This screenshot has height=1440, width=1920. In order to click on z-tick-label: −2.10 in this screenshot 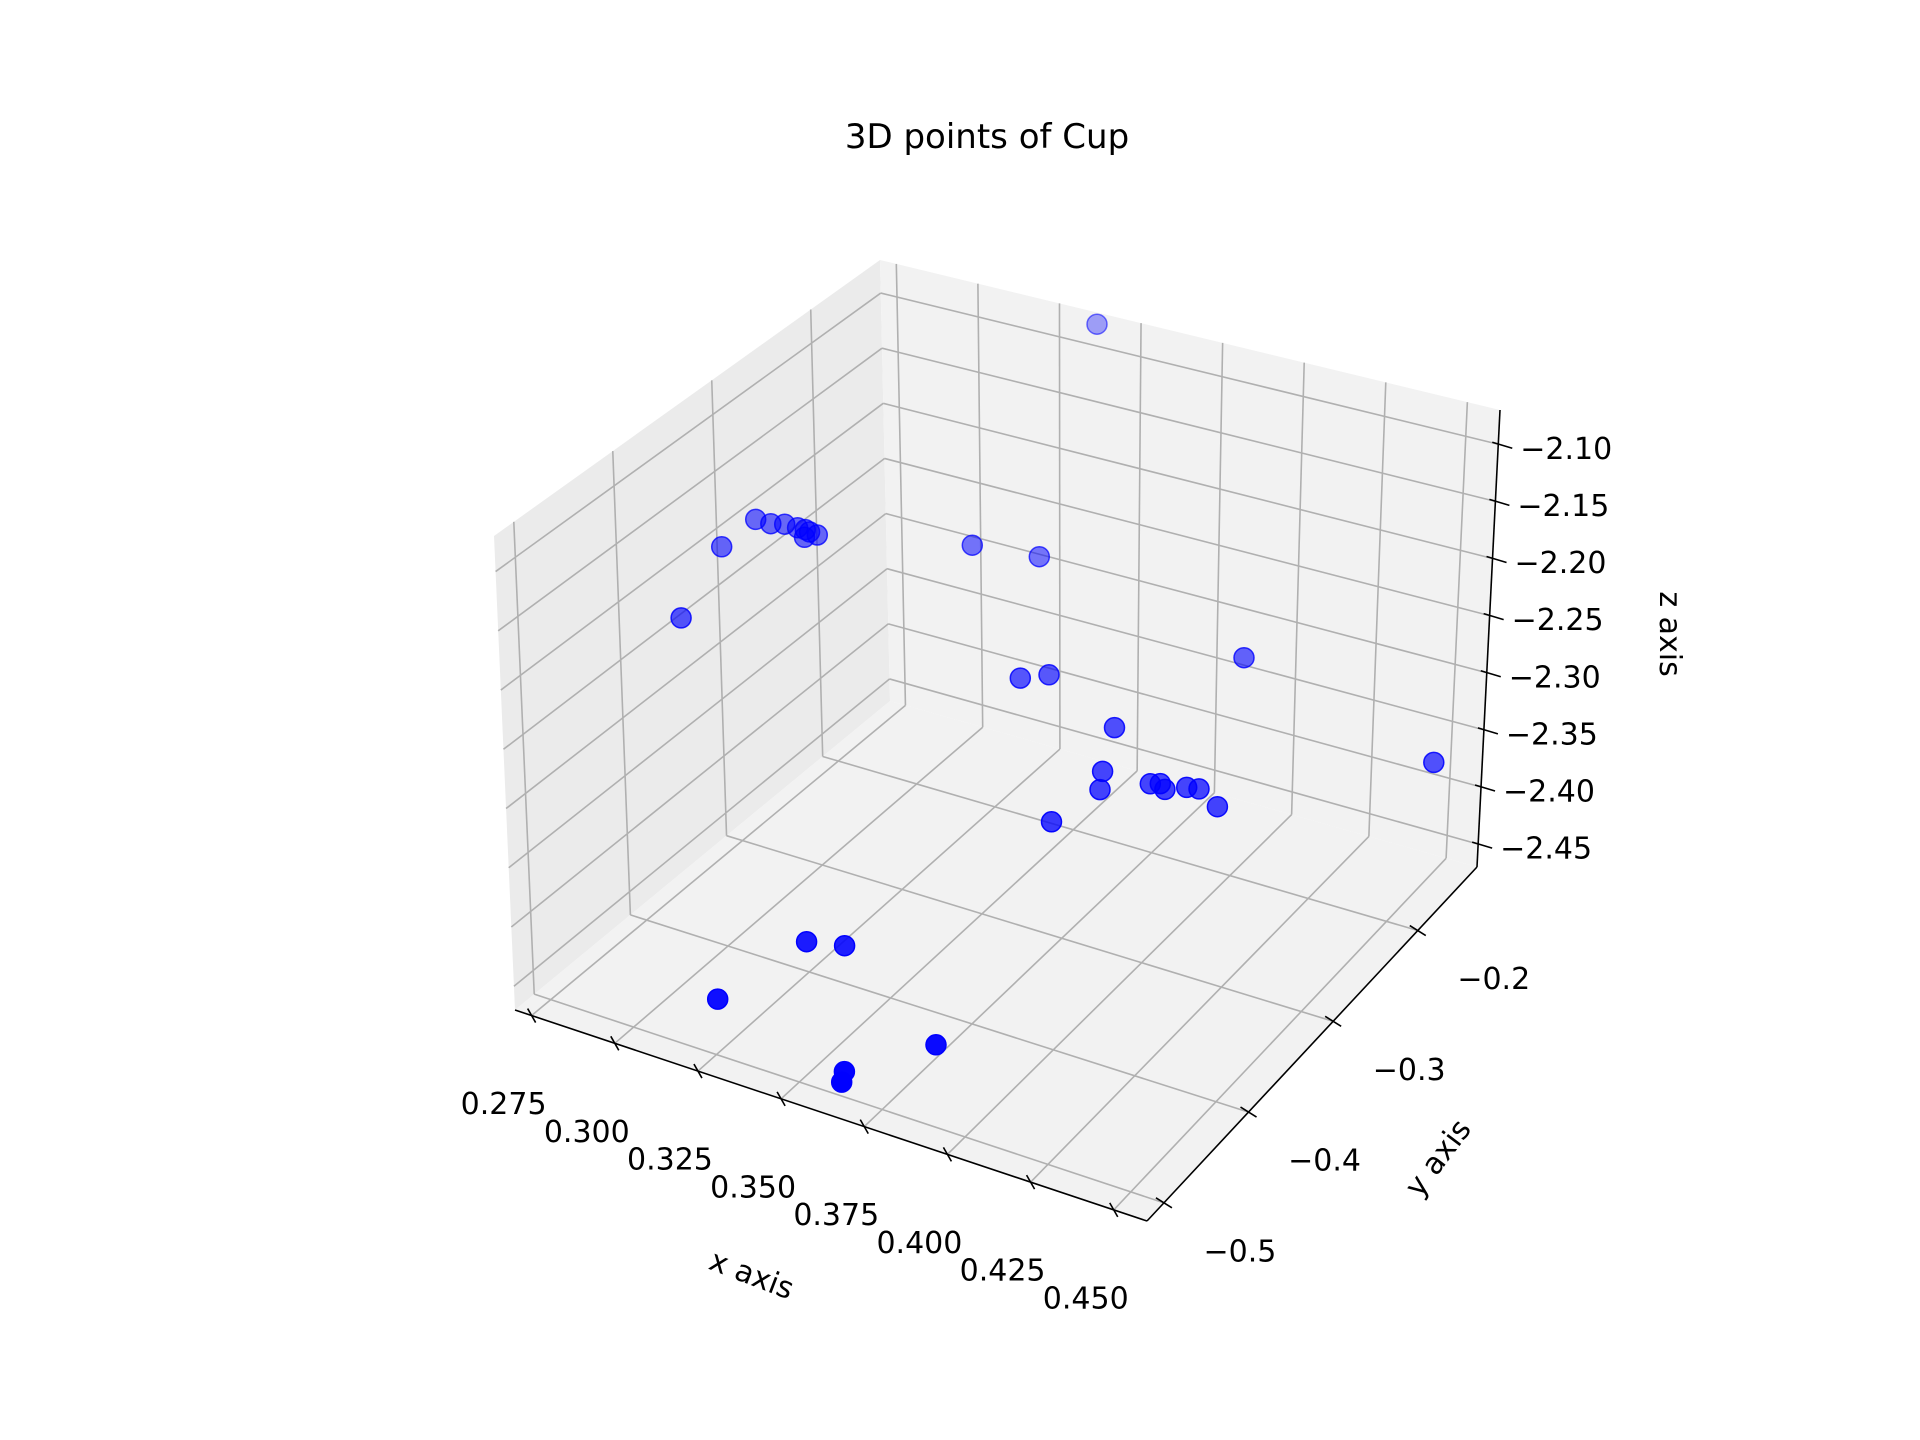, I will do `click(1566, 449)`.